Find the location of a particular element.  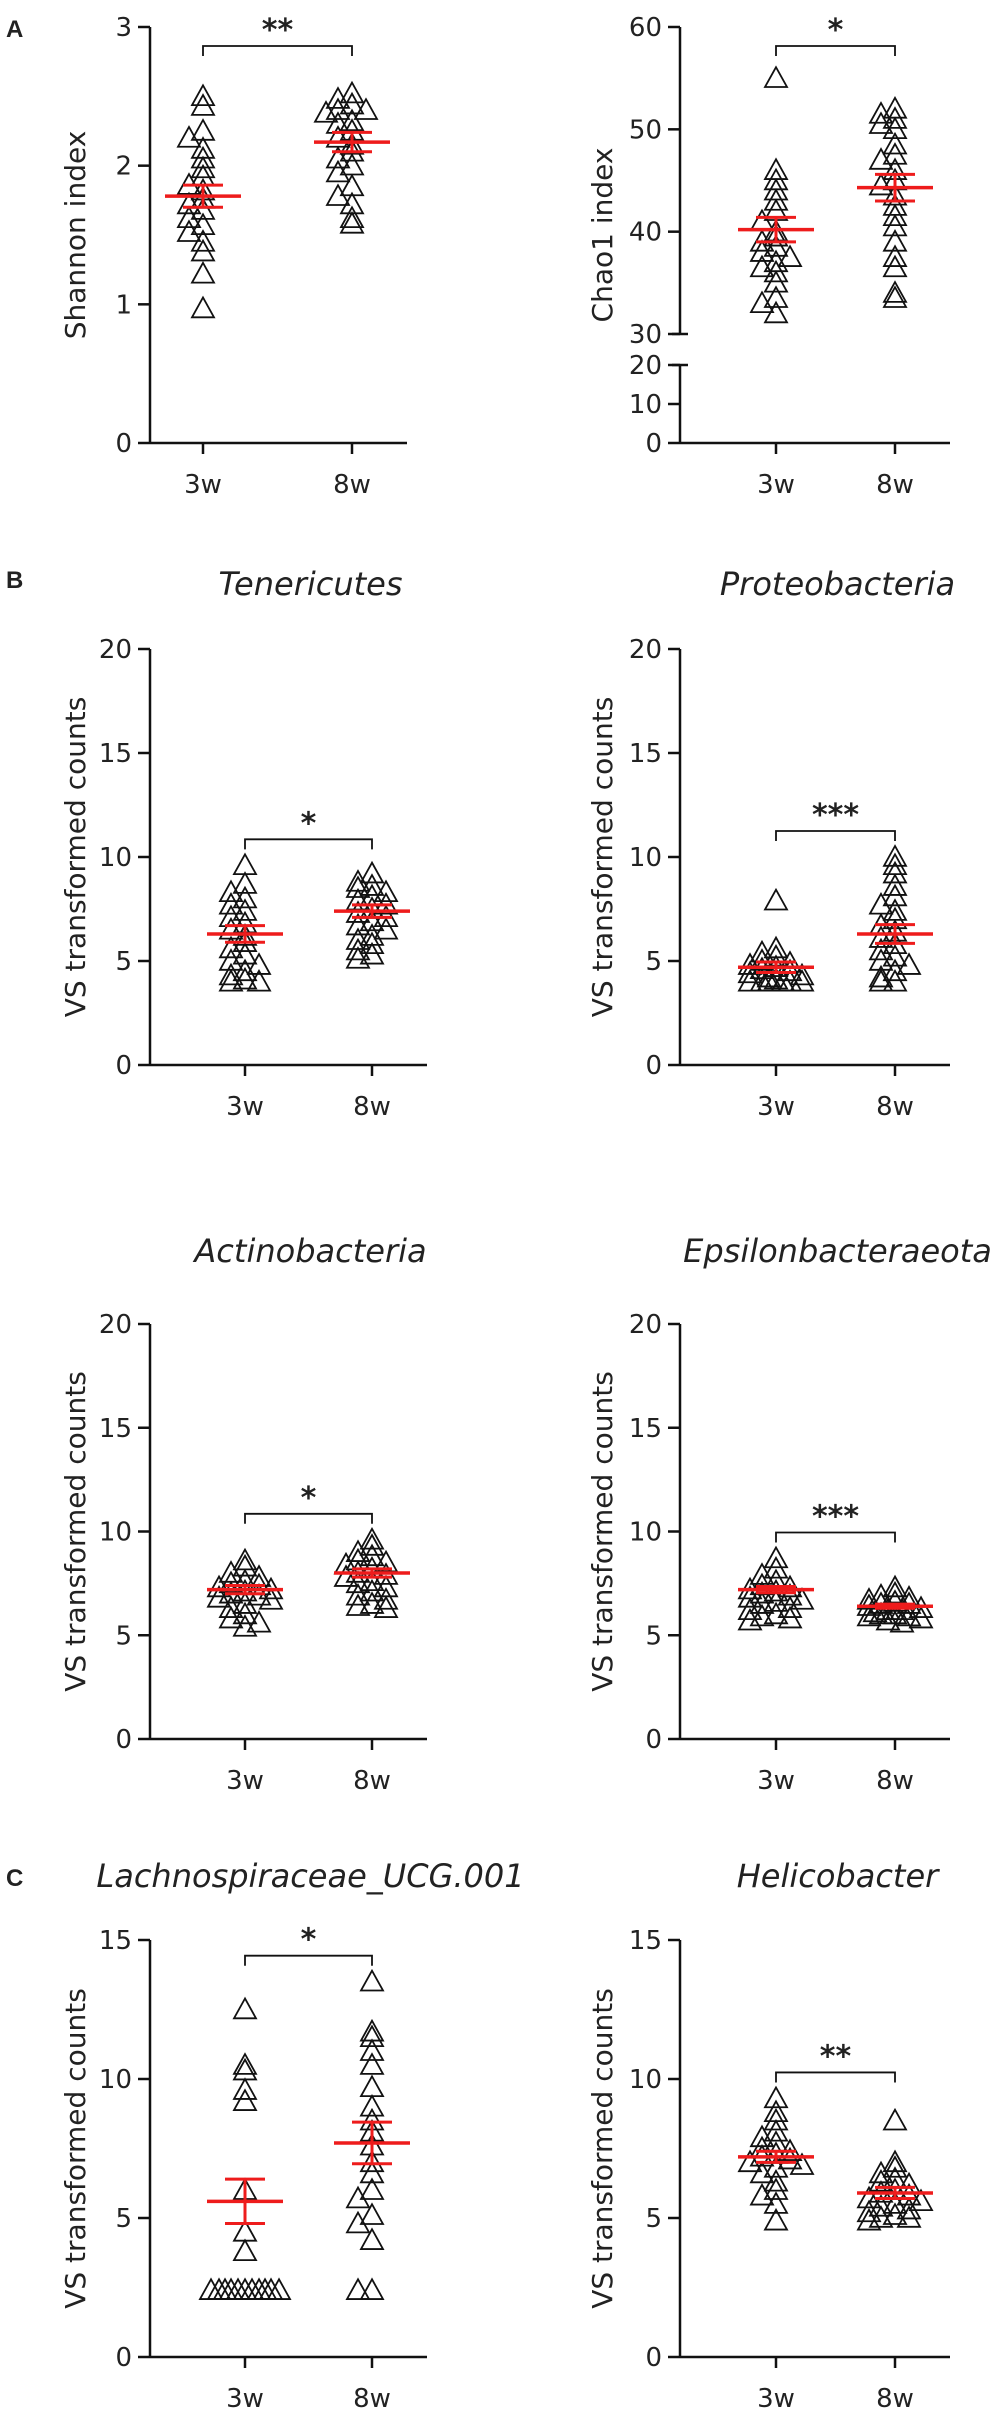

y-tick-label: 40 is located at coordinates (645, 233).